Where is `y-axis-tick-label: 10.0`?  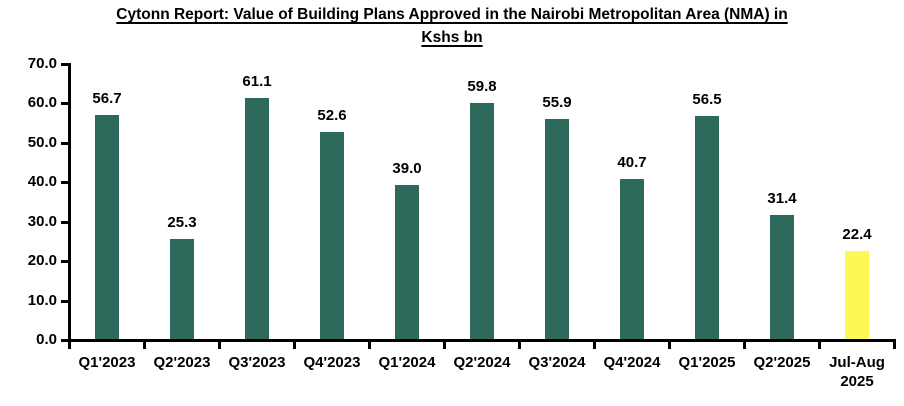 y-axis-tick-label: 10.0 is located at coordinates (42, 300).